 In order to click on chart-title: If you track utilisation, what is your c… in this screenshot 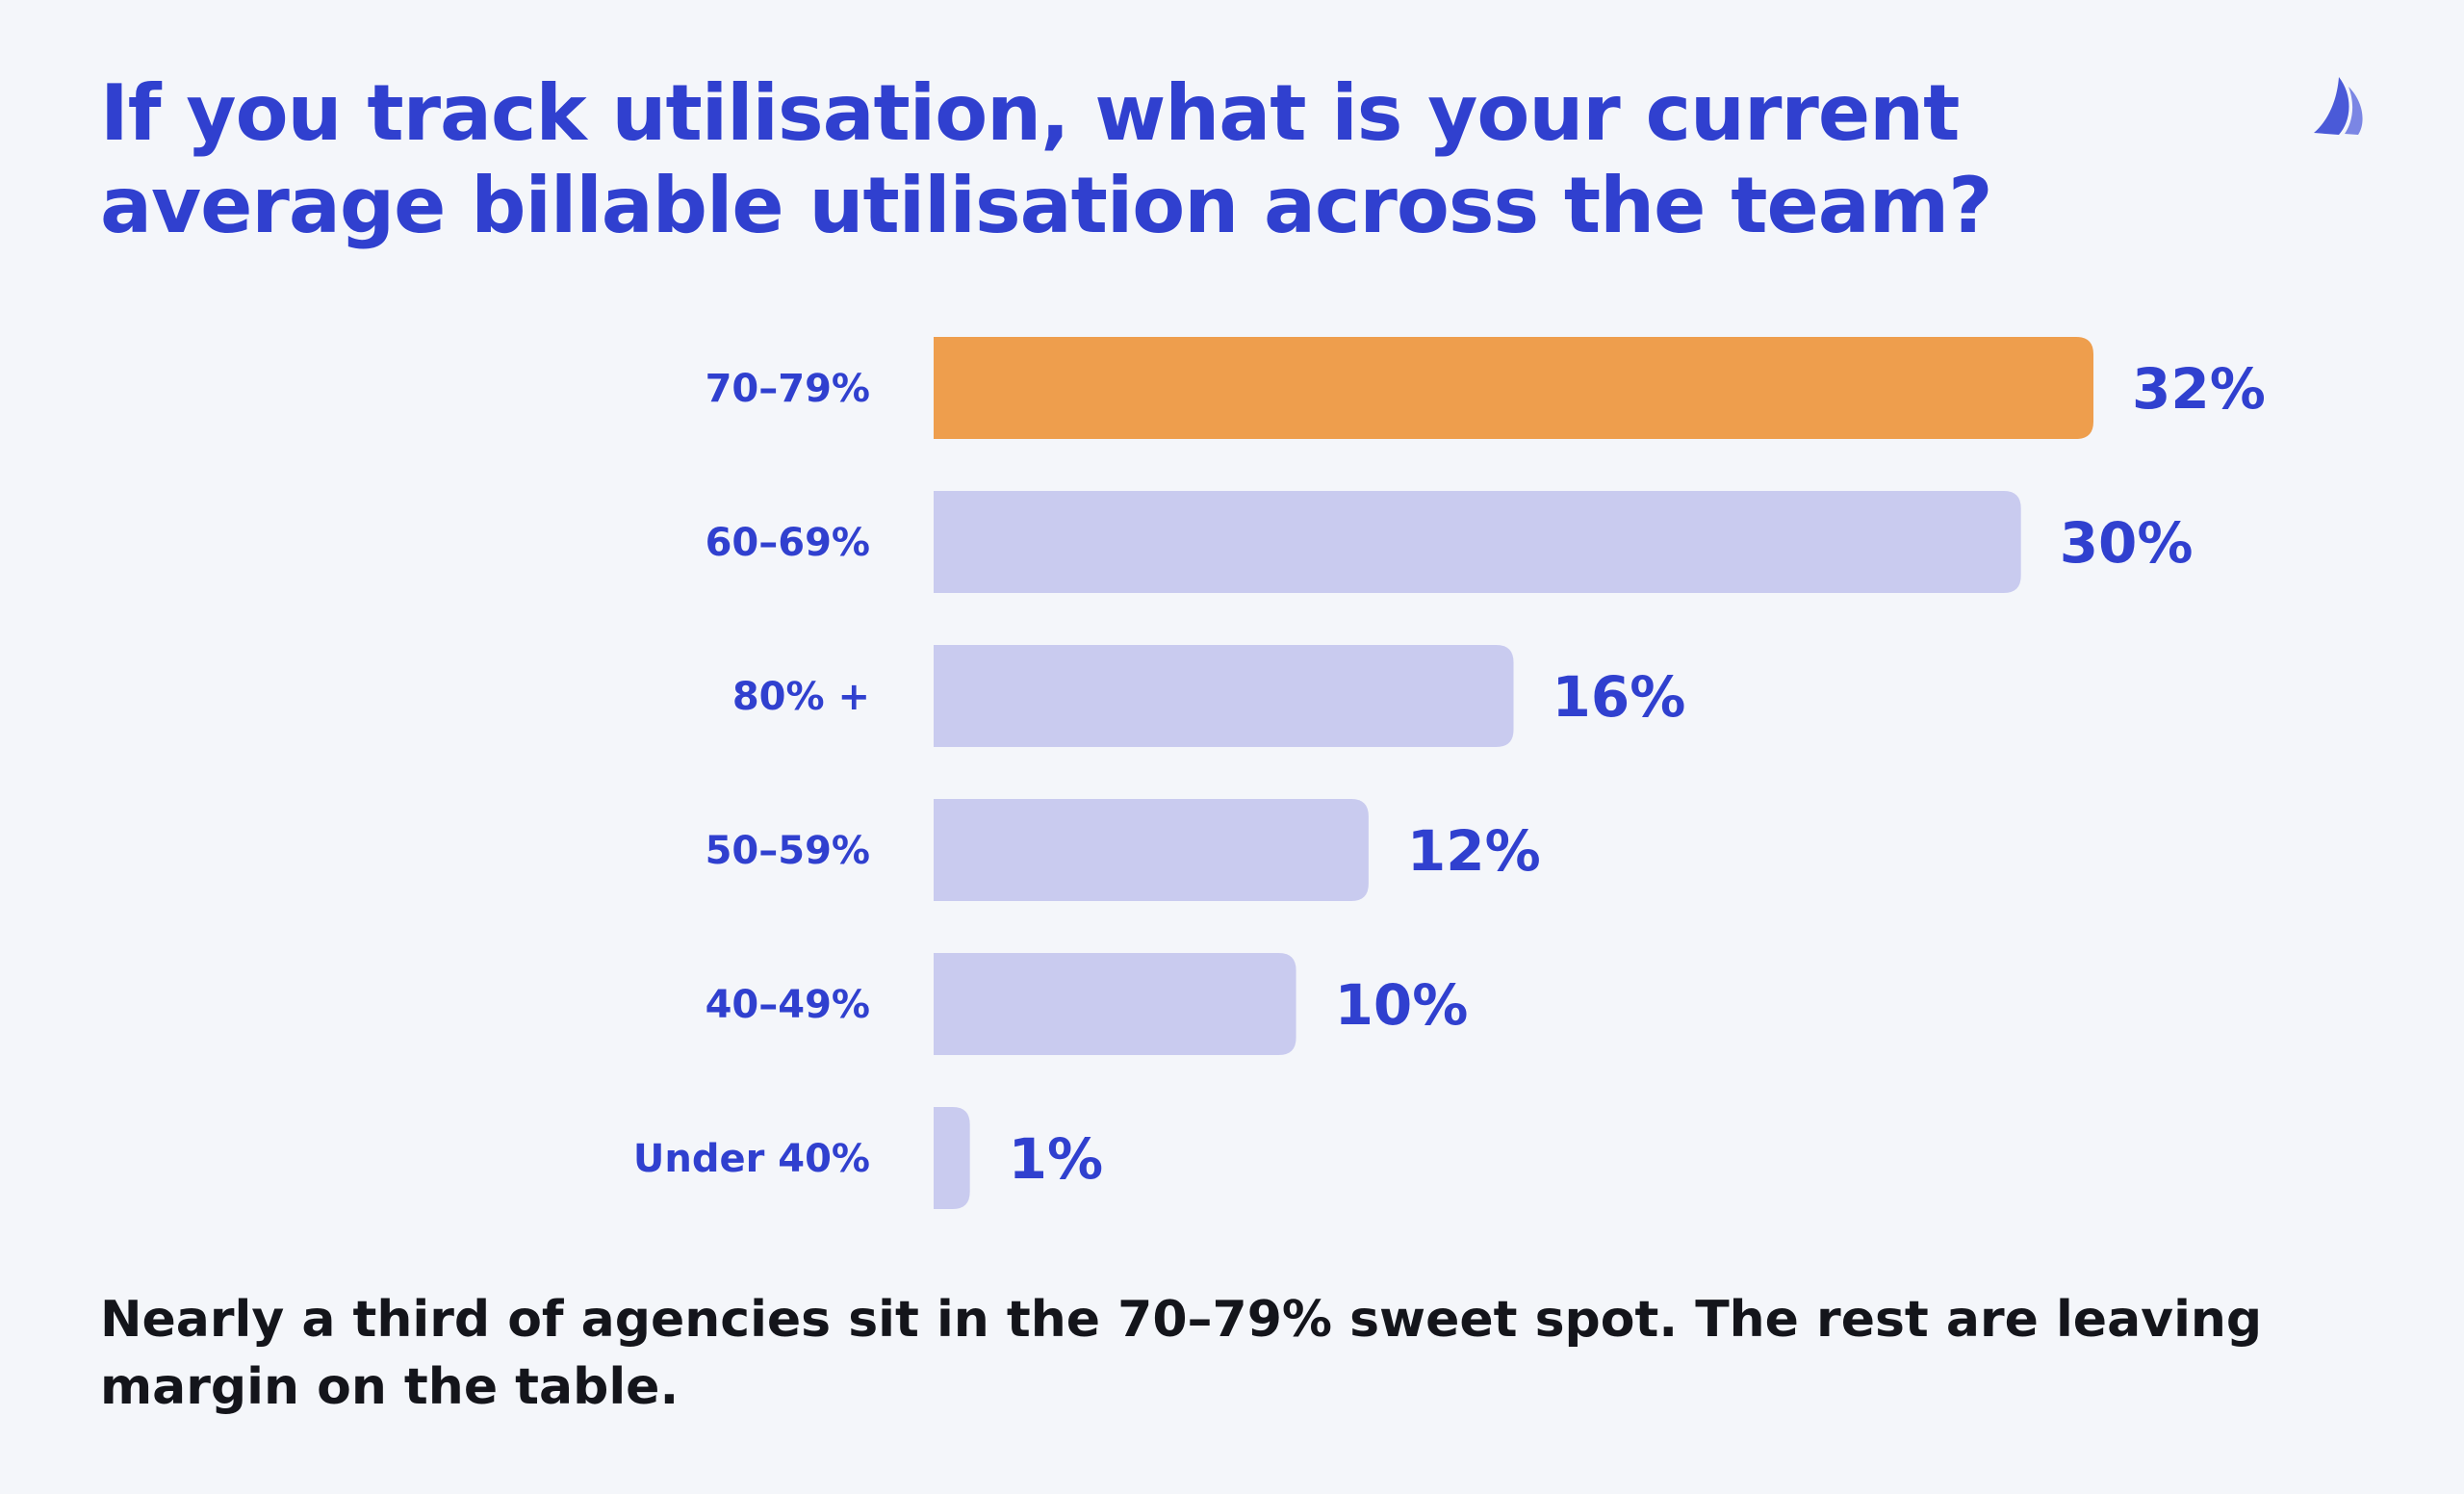, I will do `click(1046, 159)`.